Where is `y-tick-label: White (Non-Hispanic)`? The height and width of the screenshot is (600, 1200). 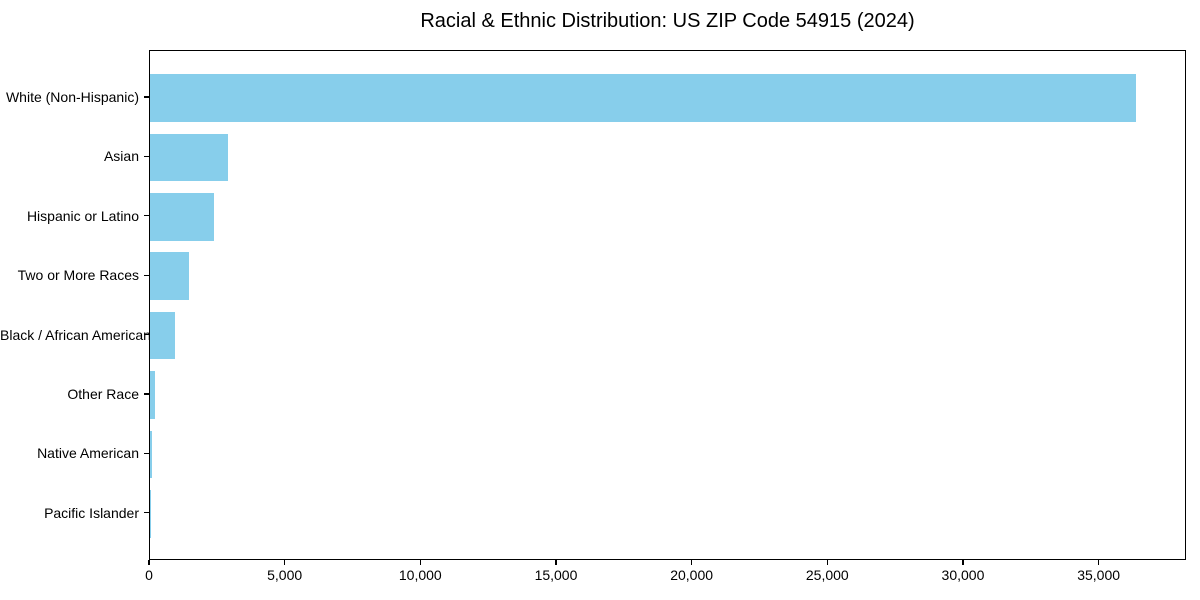
y-tick-label: White (Non-Hispanic) is located at coordinates (72, 97).